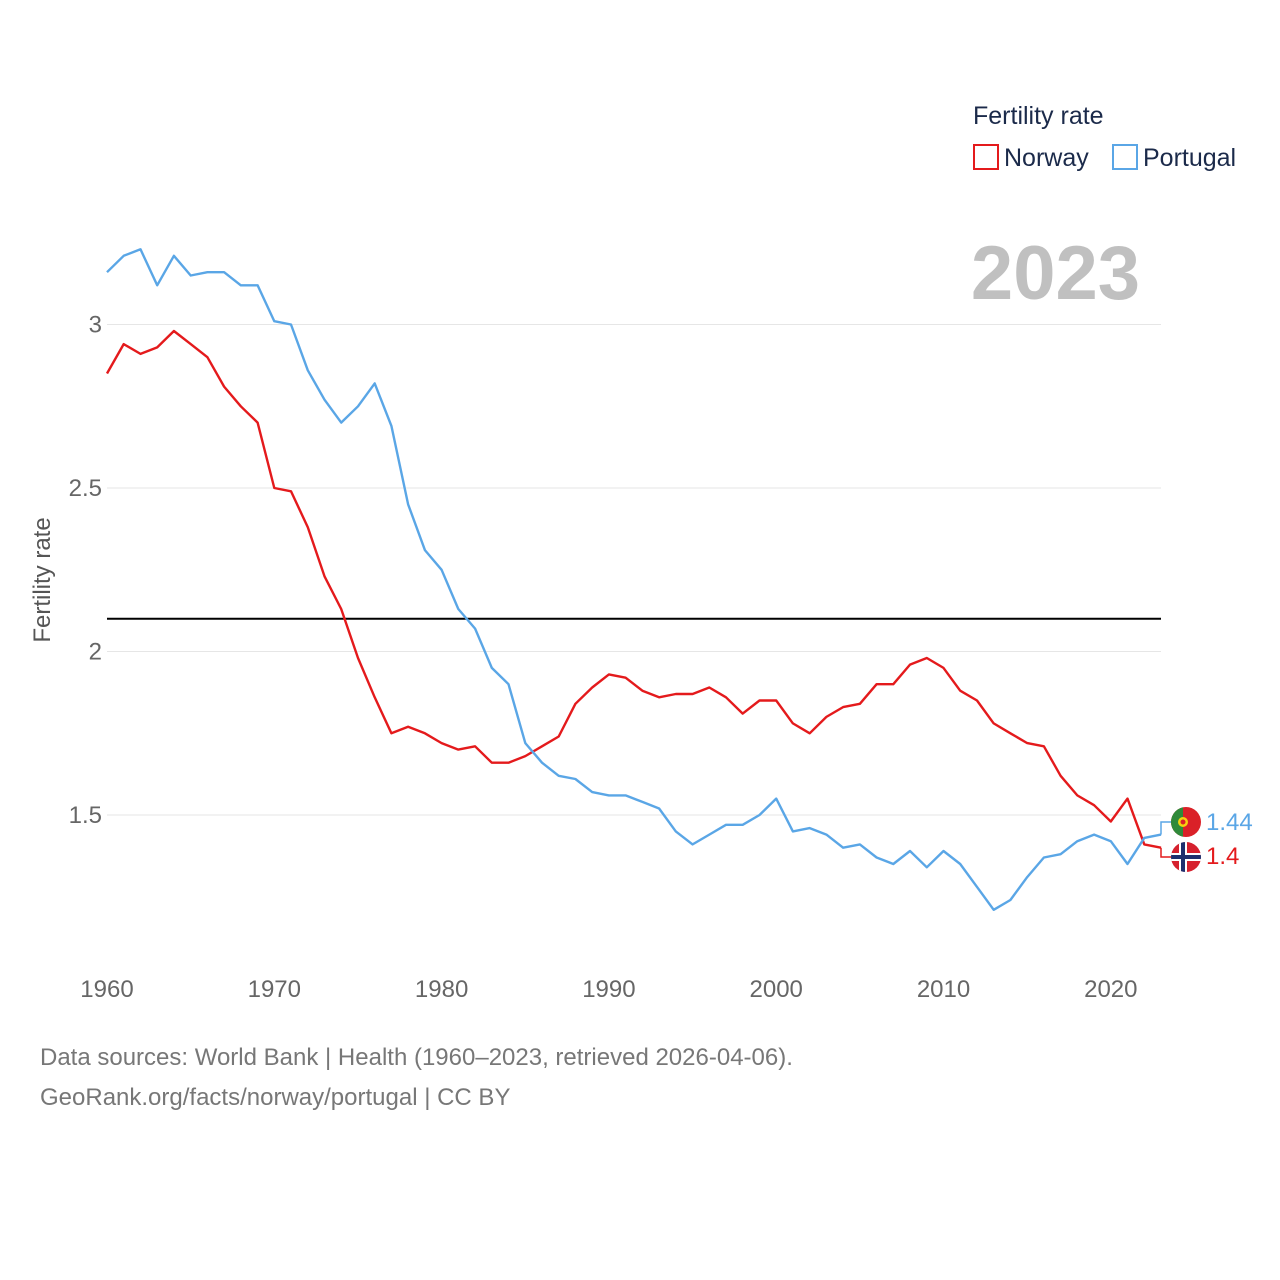  Describe the element at coordinates (1186, 857) in the screenshot. I see `norway-flag-icon` at that location.